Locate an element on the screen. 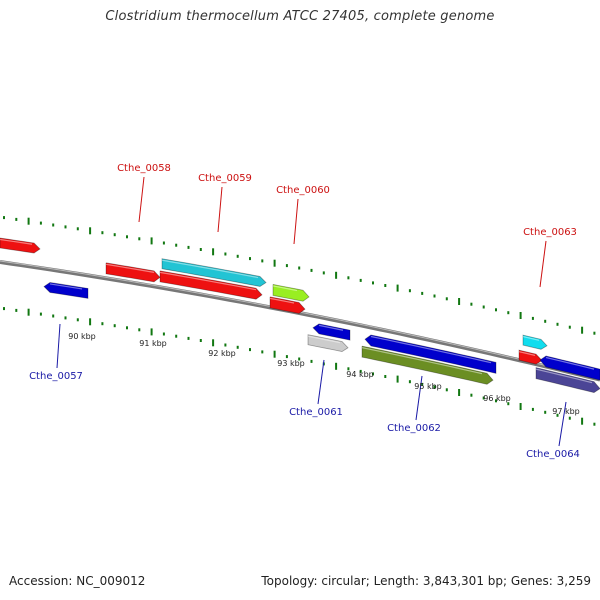 This screenshot has width=600, height=600. gene-label-cthe-0062: Cthe_0062 is located at coordinates (414, 428).